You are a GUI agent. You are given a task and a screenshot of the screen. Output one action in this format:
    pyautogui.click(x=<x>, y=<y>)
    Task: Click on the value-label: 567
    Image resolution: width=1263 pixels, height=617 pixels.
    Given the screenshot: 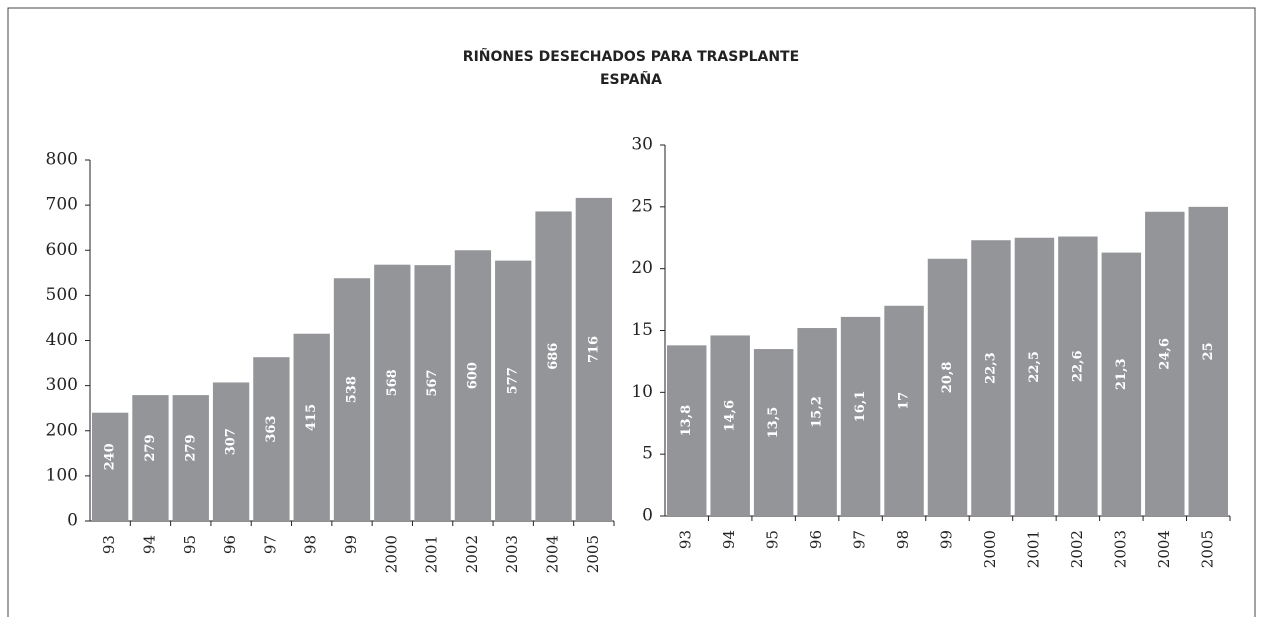 What is the action you would take?
    pyautogui.click(x=432, y=383)
    